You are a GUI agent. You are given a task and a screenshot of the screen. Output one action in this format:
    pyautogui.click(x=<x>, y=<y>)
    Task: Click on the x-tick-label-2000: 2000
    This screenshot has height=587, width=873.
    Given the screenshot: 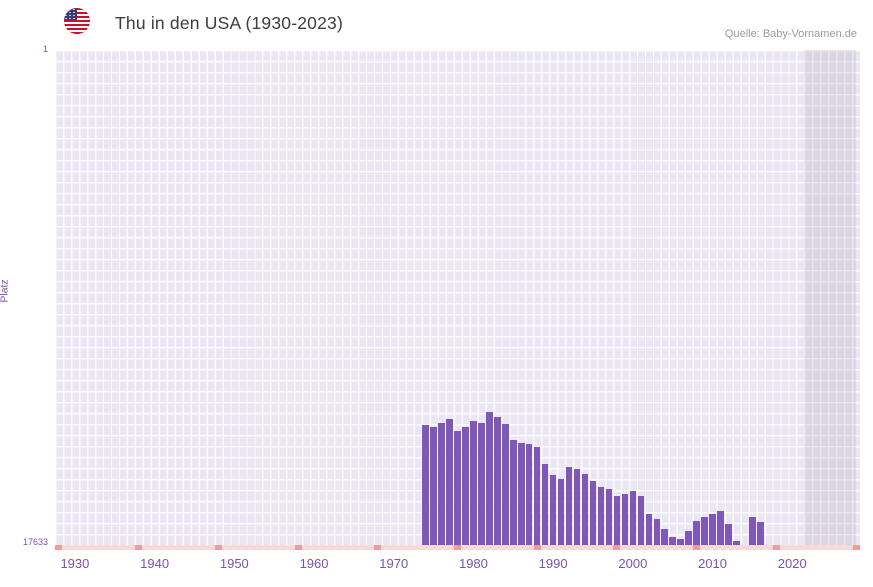 What is the action you would take?
    pyautogui.click(x=633, y=563)
    